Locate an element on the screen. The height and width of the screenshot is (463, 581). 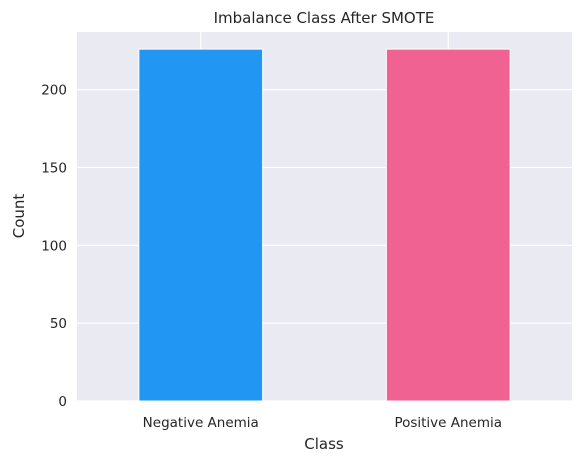
y-tick-label: 50 is located at coordinates (58, 324).